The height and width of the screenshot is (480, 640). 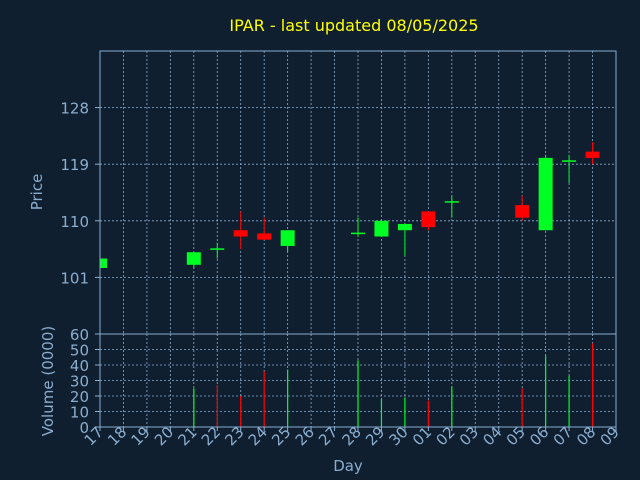 I want to click on volume-y-tick-label: 50, so click(x=79, y=351).